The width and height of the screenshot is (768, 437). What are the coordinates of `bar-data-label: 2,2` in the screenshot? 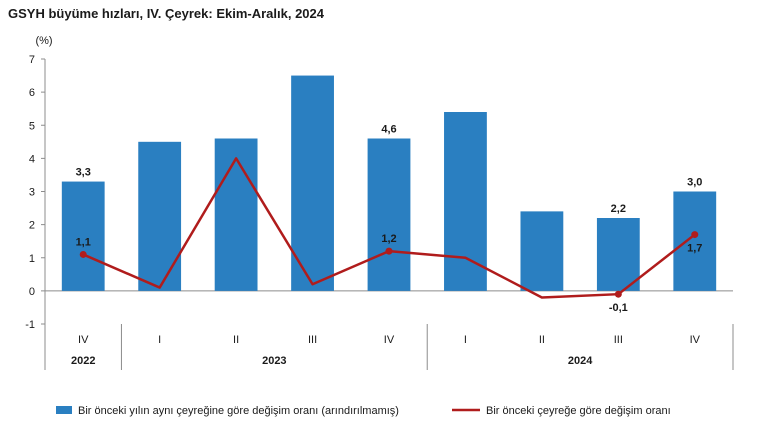 It's located at (618, 209).